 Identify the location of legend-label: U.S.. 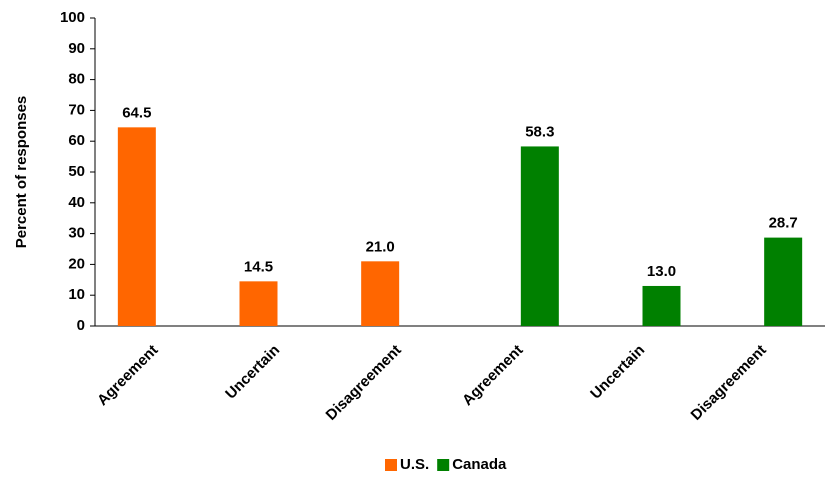
(414, 464).